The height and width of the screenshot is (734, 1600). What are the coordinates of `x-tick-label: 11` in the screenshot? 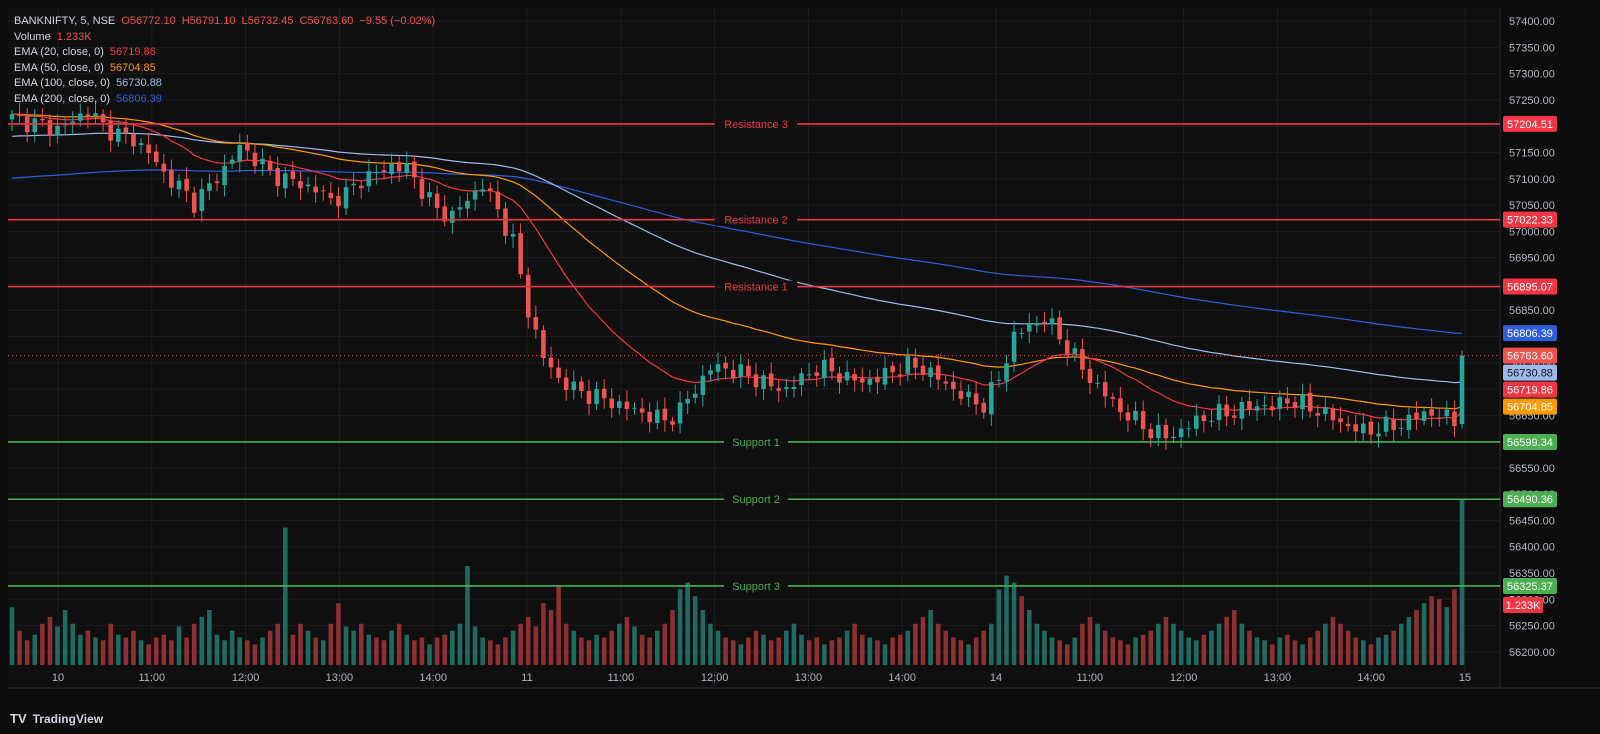 It's located at (526, 678).